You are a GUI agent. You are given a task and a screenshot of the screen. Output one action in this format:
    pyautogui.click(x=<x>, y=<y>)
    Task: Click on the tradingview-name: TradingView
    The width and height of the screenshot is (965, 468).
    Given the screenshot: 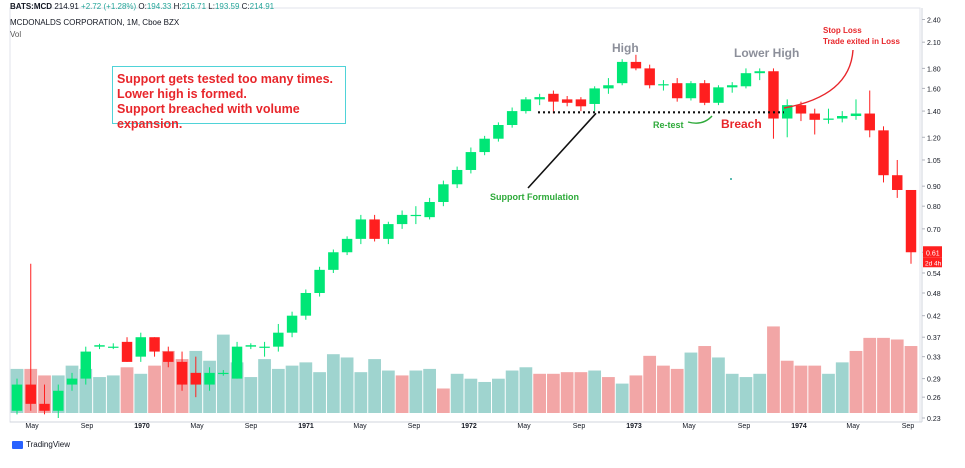 What is the action you would take?
    pyautogui.click(x=48, y=444)
    